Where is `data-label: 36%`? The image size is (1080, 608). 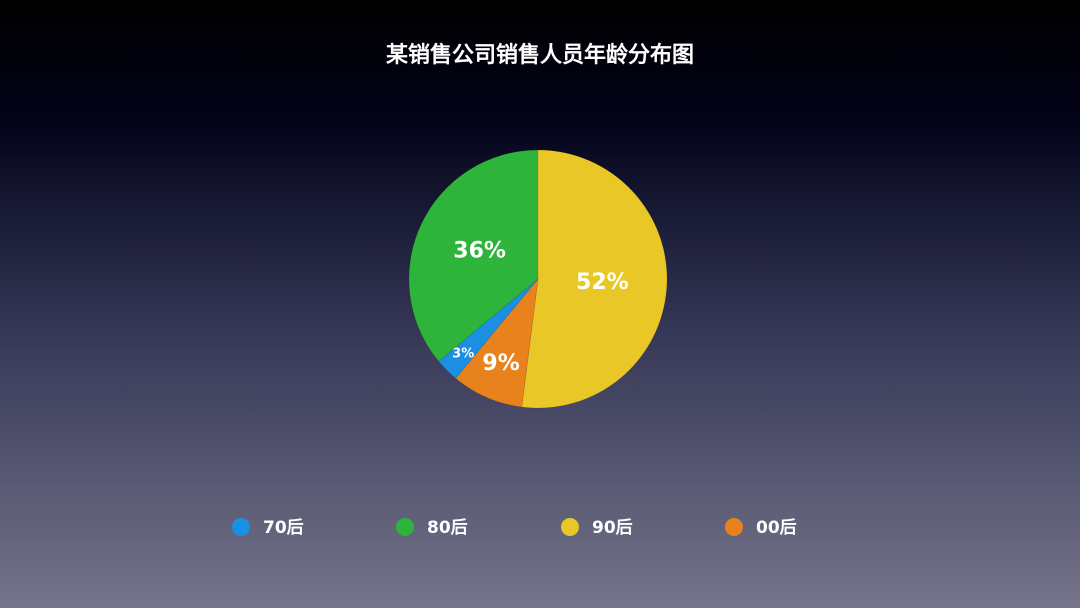
data-label: 36% is located at coordinates (479, 251).